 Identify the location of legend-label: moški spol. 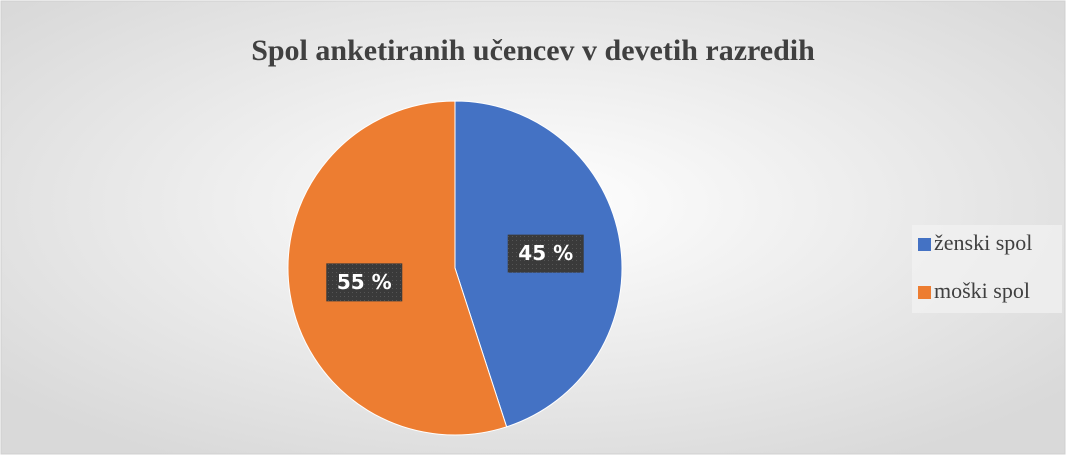
(982, 290).